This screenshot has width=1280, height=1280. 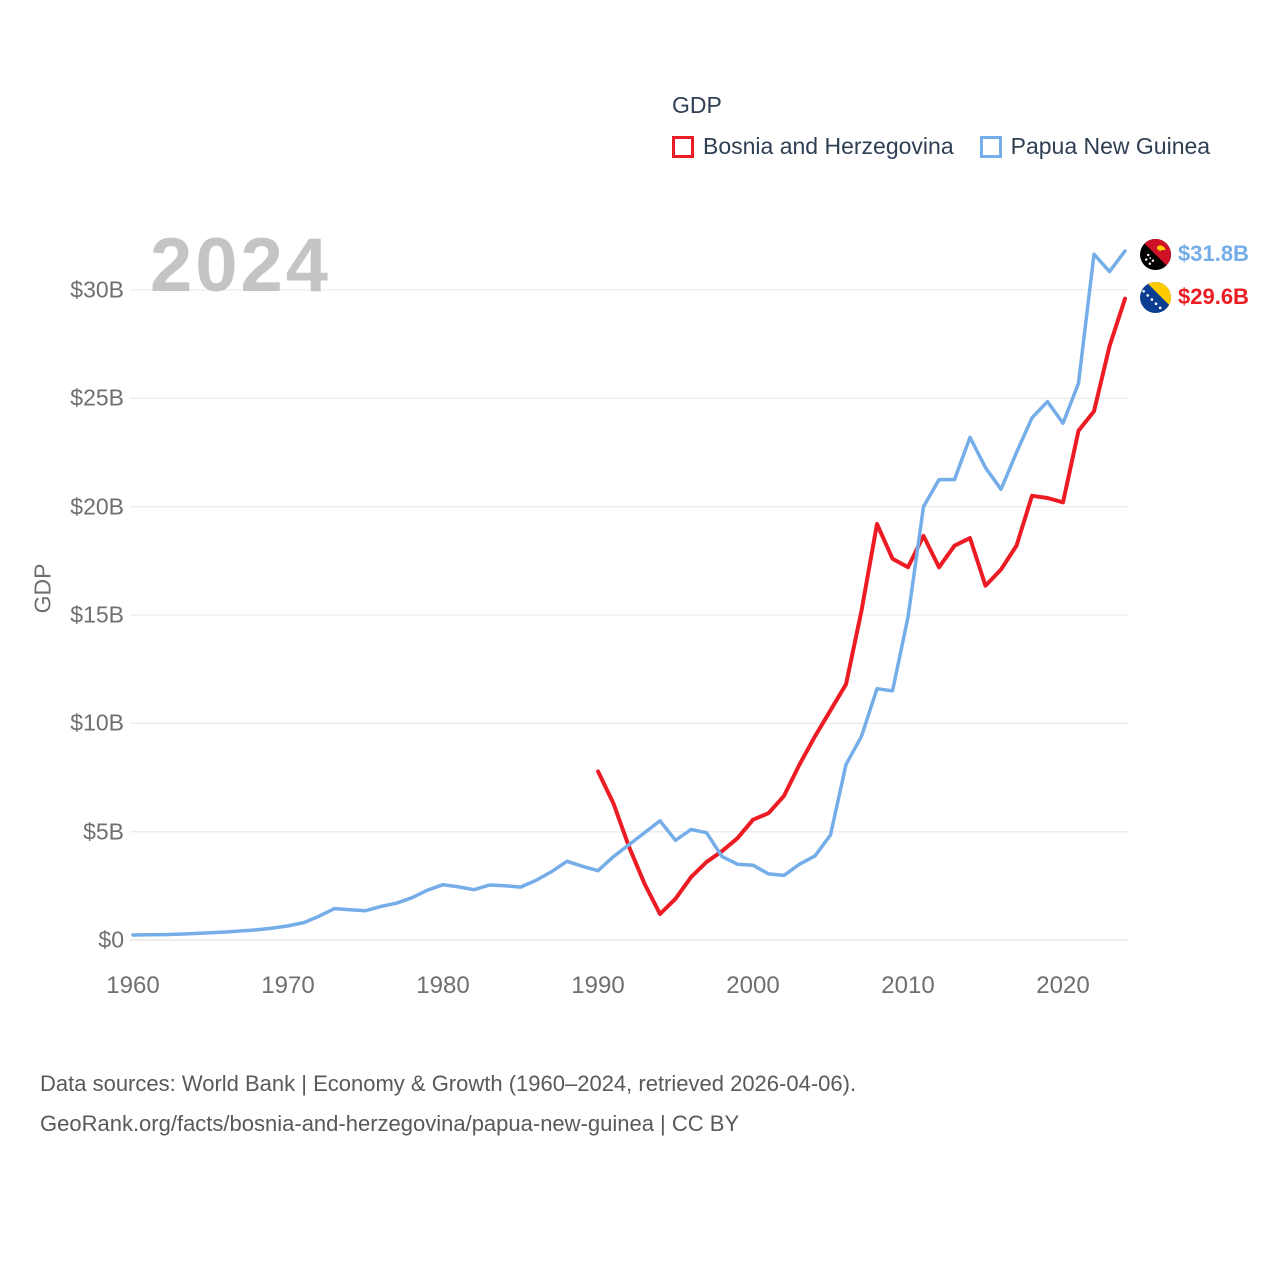 What do you see at coordinates (990, 146) in the screenshot?
I see `papua-new-guinea-series-swatch-icon` at bounding box center [990, 146].